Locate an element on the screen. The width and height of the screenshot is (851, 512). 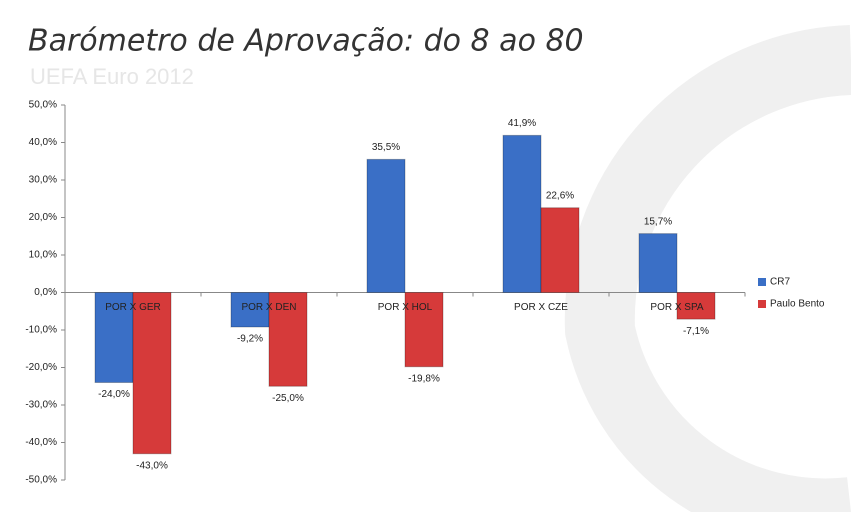
value-label: -9,2% is located at coordinates (250, 339).